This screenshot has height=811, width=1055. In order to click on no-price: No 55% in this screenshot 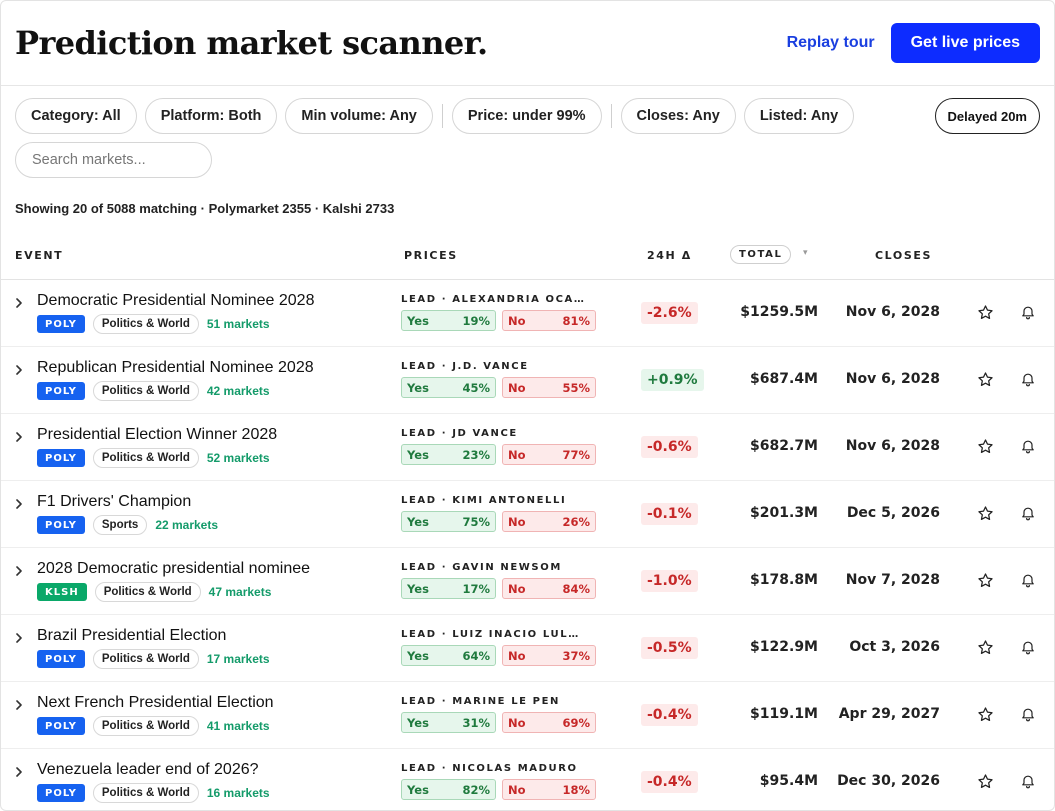, I will do `click(549, 387)`.